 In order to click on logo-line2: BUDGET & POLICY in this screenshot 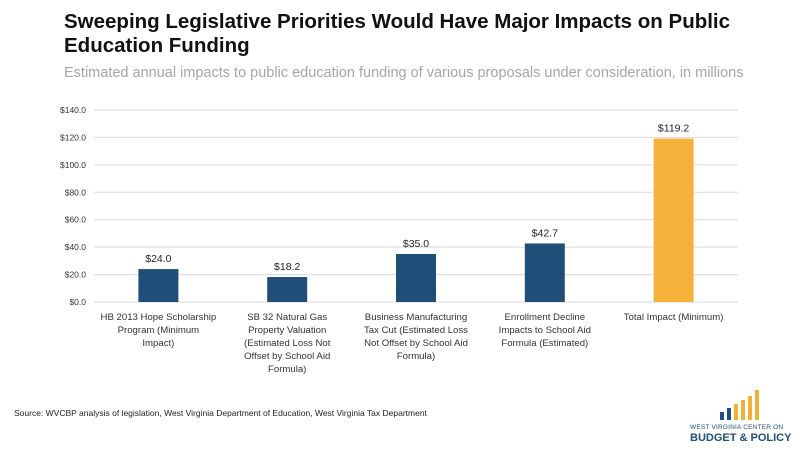, I will do `click(741, 438)`.